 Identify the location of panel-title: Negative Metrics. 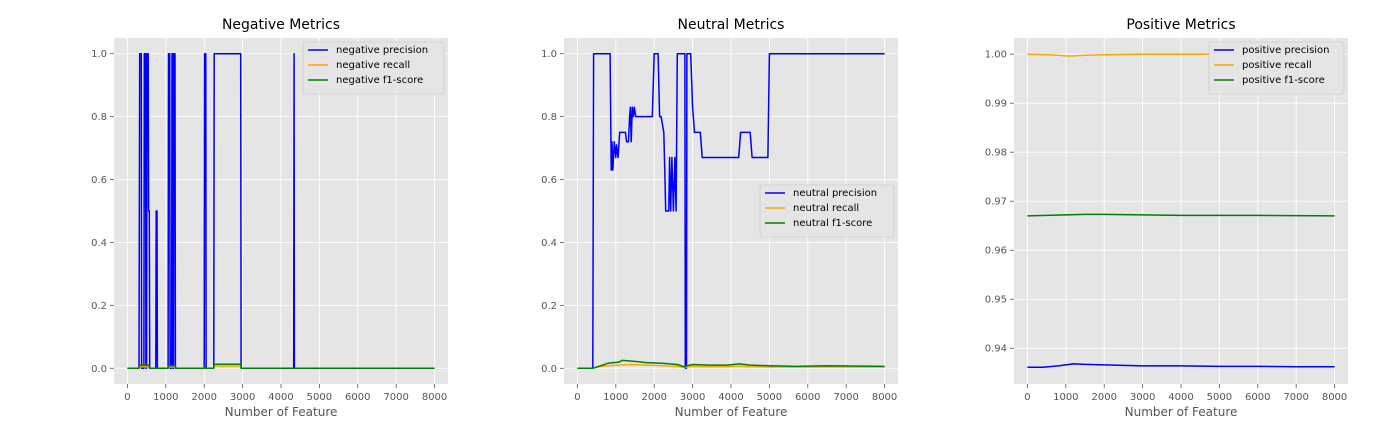
(281, 25).